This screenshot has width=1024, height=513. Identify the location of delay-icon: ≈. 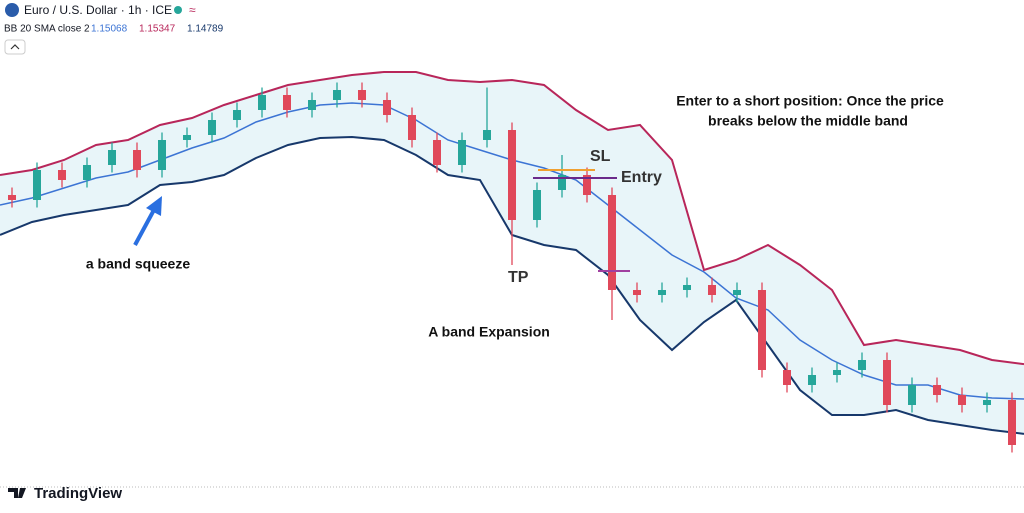
(192, 10).